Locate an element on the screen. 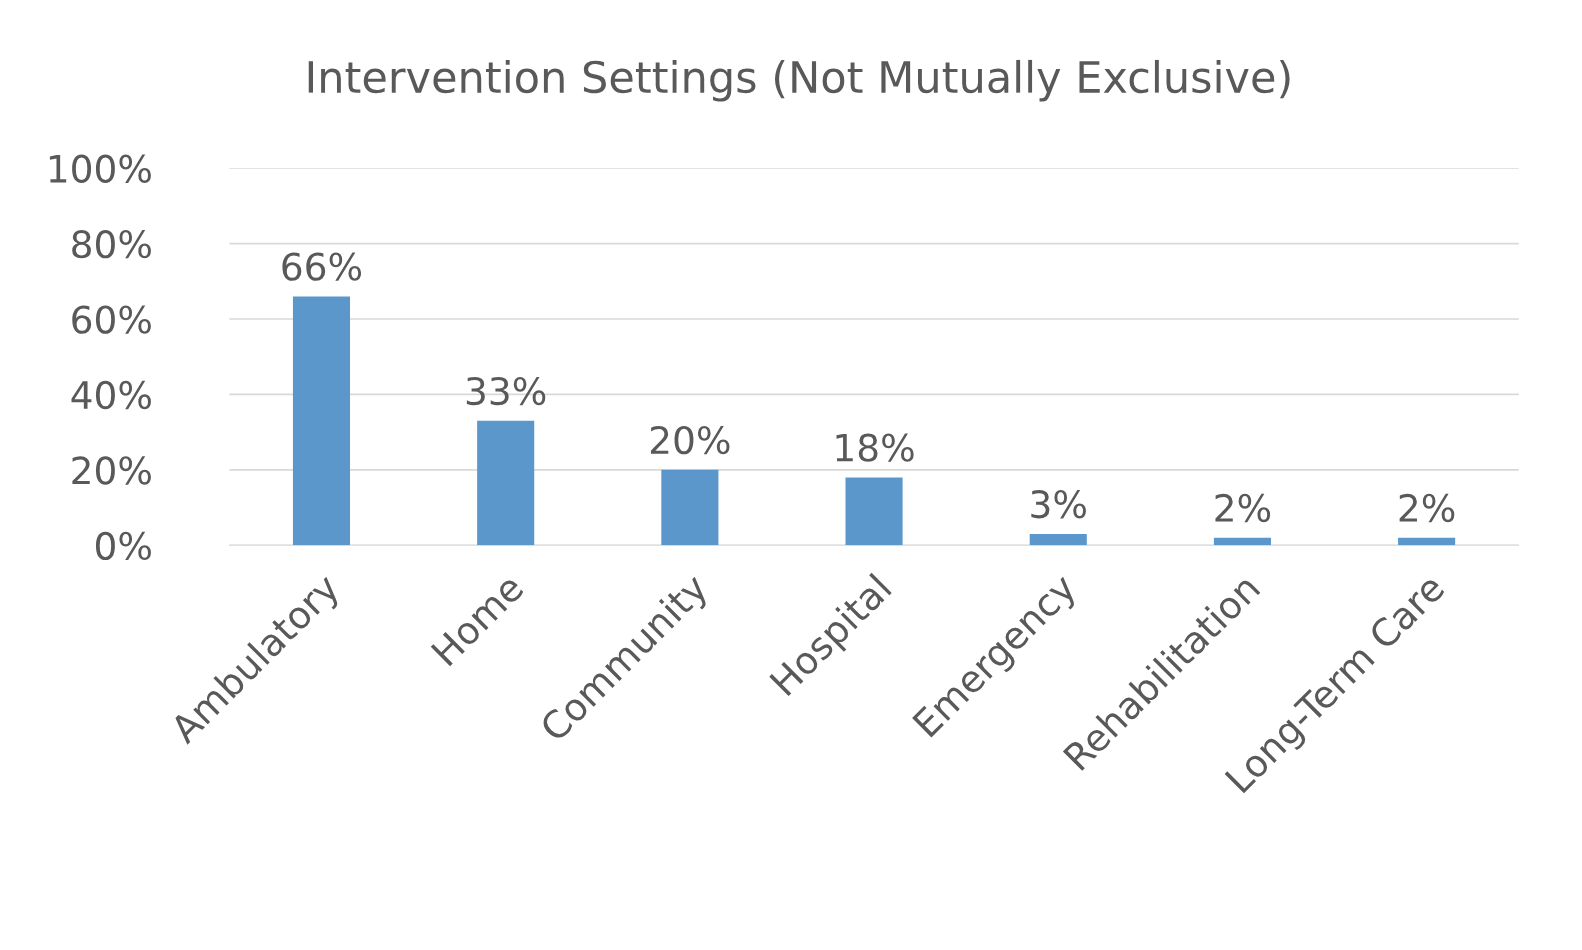 Image resolution: width=1582 pixels, height=950 pixels. y-tick-label: 40% is located at coordinates (111, 395).